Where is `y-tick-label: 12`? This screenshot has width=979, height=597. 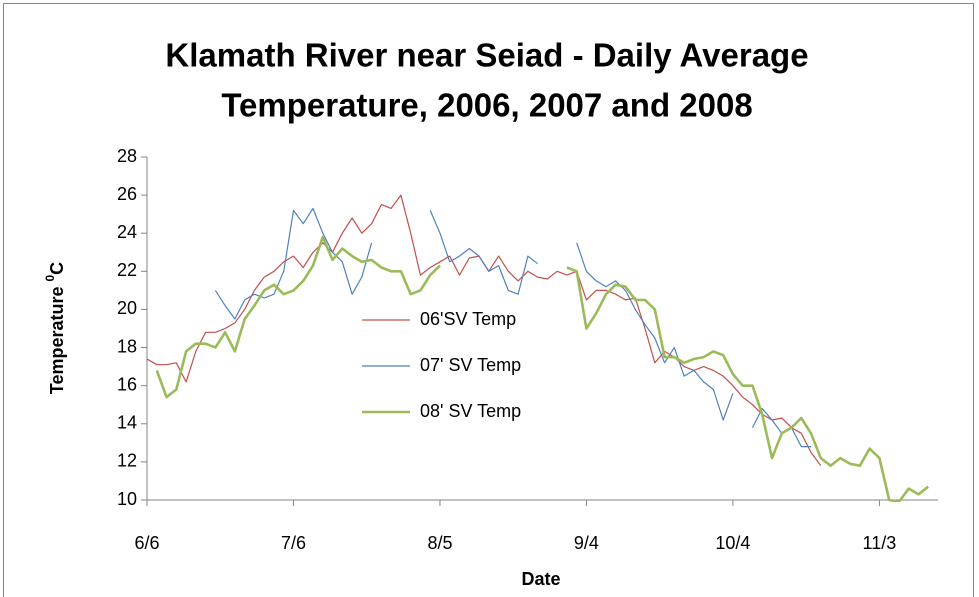 y-tick-label: 12 is located at coordinates (127, 461).